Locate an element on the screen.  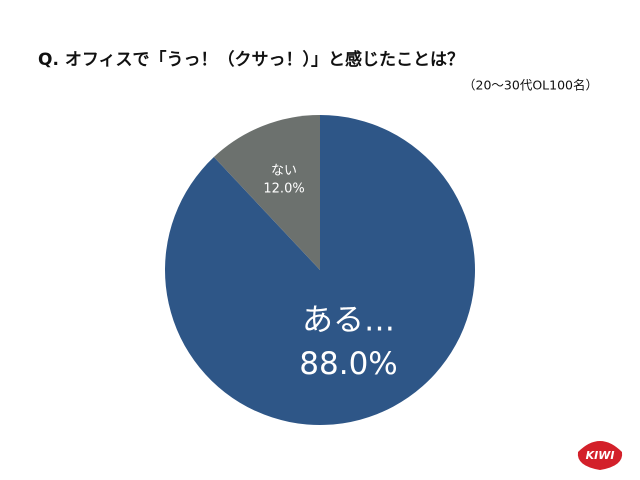
chart-title: Q. オフィスで「うっ！（クサっ！）」と感じたことは？ is located at coordinates (251, 59).